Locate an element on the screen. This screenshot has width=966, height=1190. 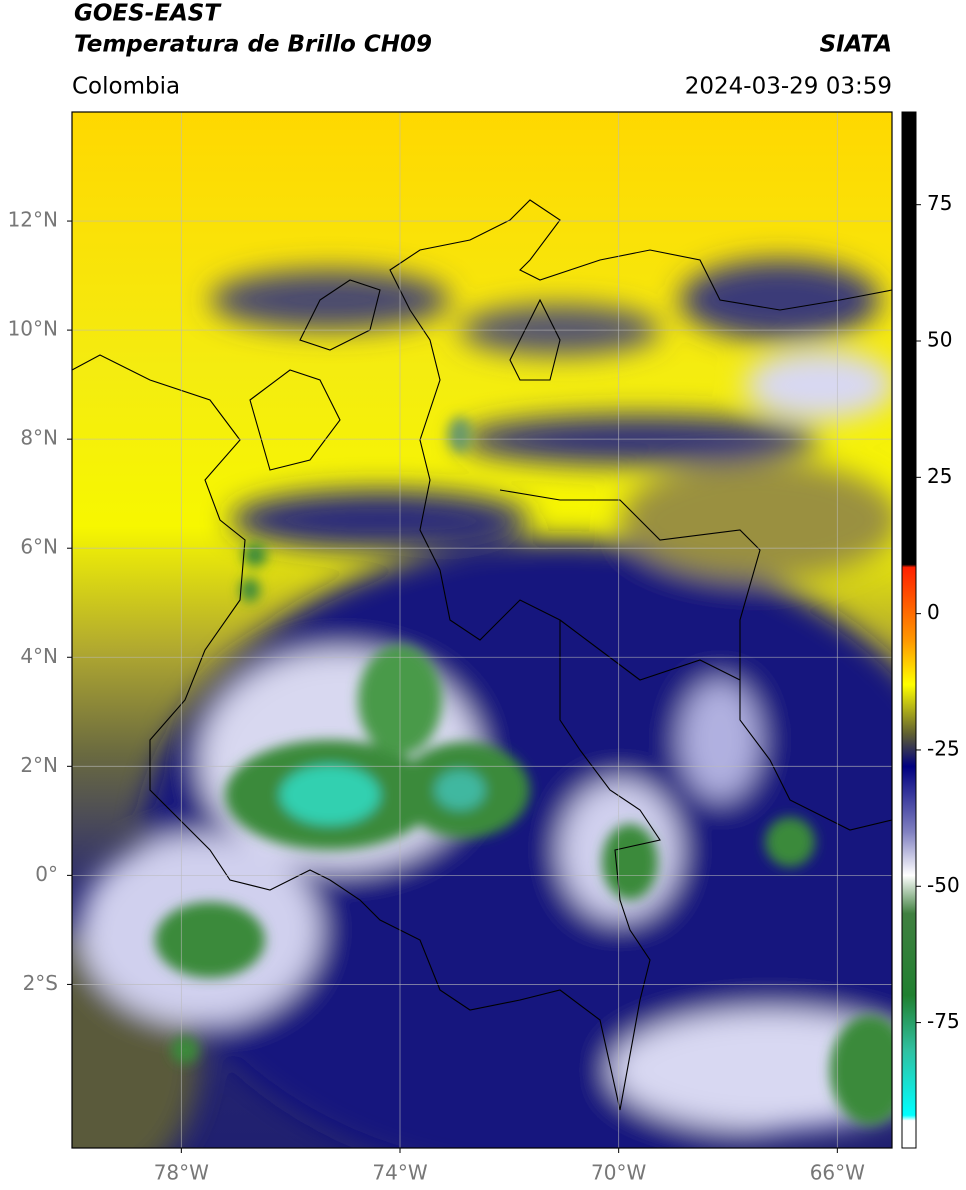
colorbar-tick-label: -75 is located at coordinates (943, 1021).